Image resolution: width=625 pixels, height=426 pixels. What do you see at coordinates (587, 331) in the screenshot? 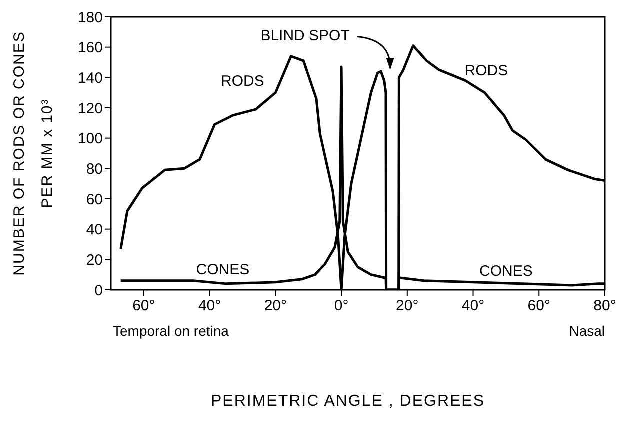
I see `text: Nasal` at bounding box center [587, 331].